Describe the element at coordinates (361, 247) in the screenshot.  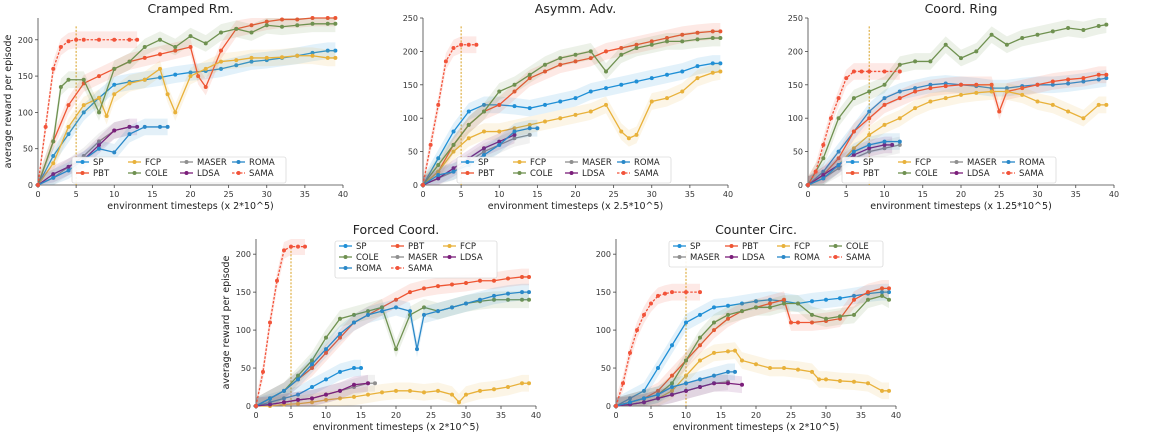
I see `legend-label: SP` at that location.